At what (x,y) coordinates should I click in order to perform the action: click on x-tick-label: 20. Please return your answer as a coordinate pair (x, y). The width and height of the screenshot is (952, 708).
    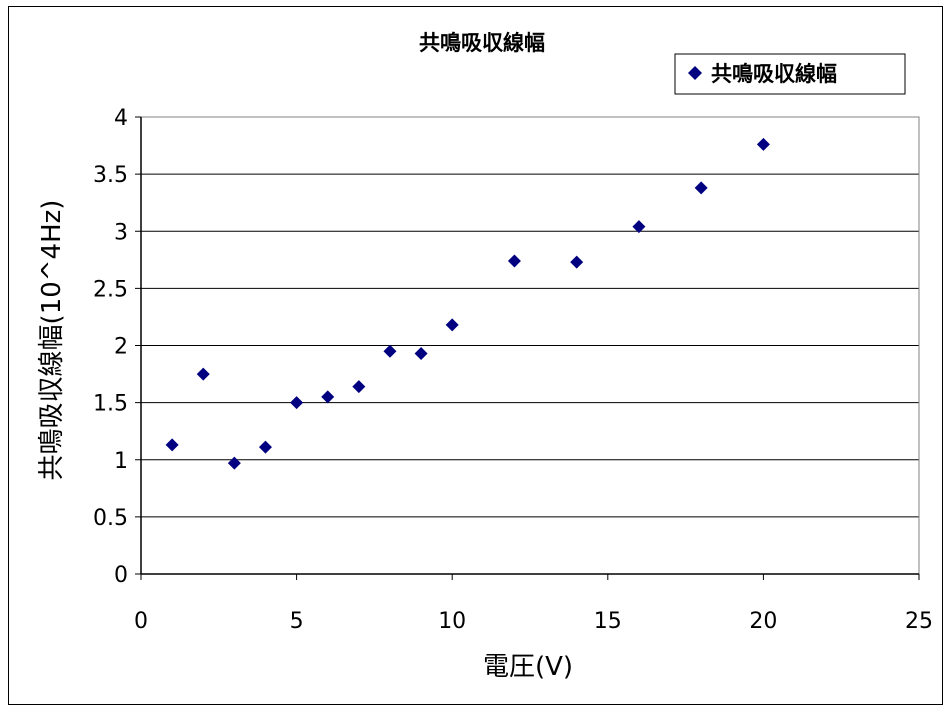
    Looking at the image, I should click on (763, 621).